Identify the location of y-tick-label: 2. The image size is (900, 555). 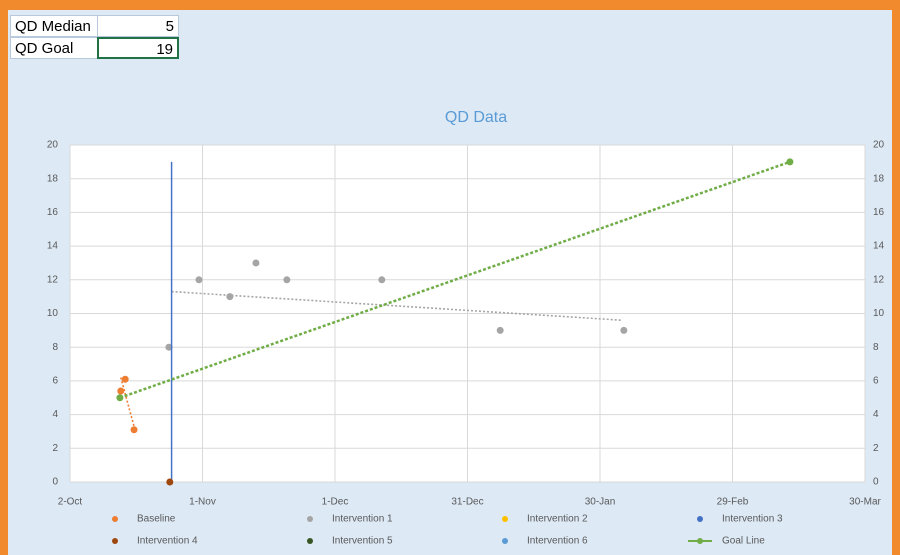
(55, 448).